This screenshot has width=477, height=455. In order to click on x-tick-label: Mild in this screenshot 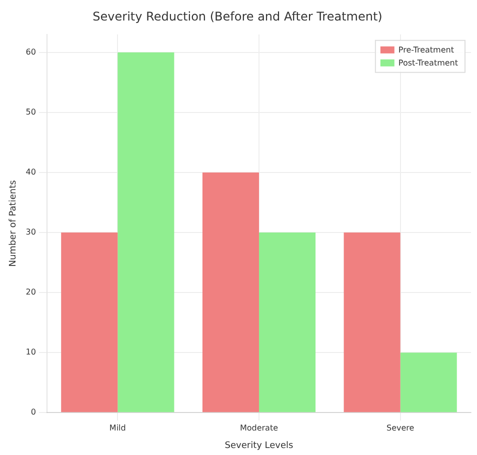, I will do `click(117, 427)`.